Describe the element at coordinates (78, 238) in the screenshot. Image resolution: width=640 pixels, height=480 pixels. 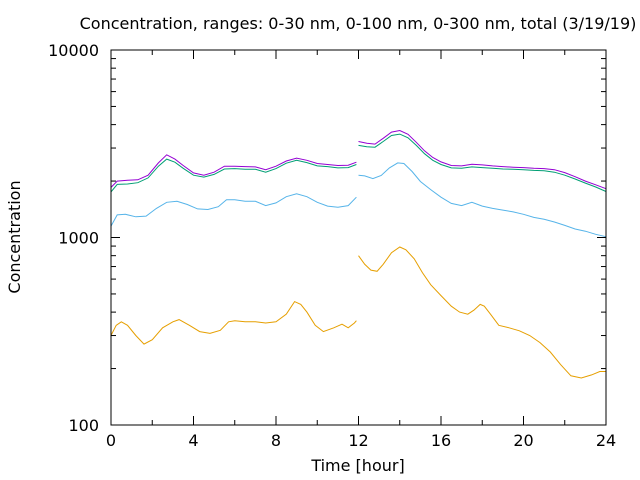
I see `y-tick-label: 1000` at that location.